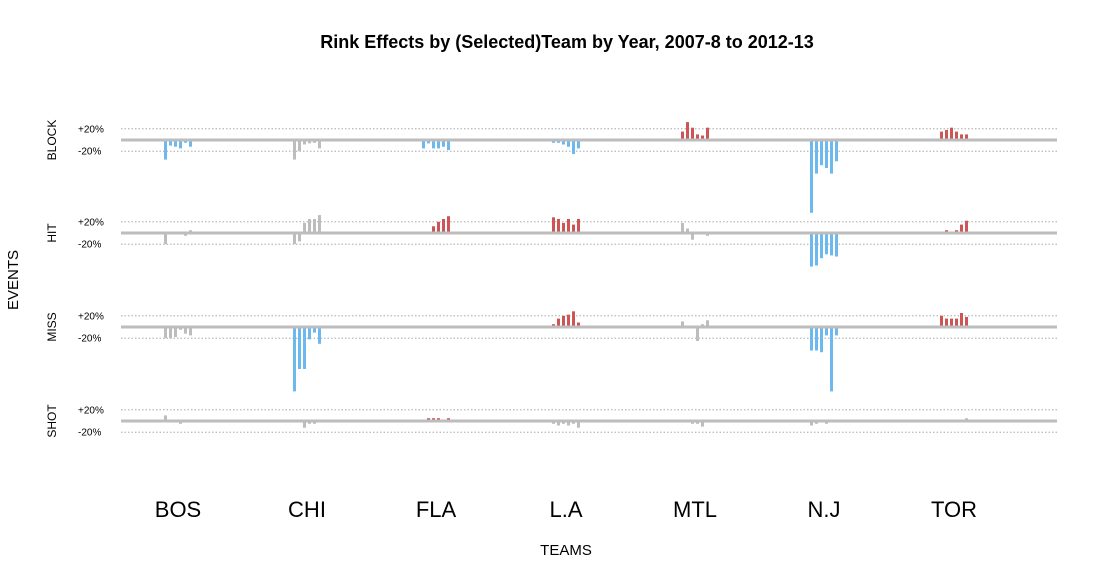  I want to click on panel-hit: +20% -20% HIT, so click(551, 241).